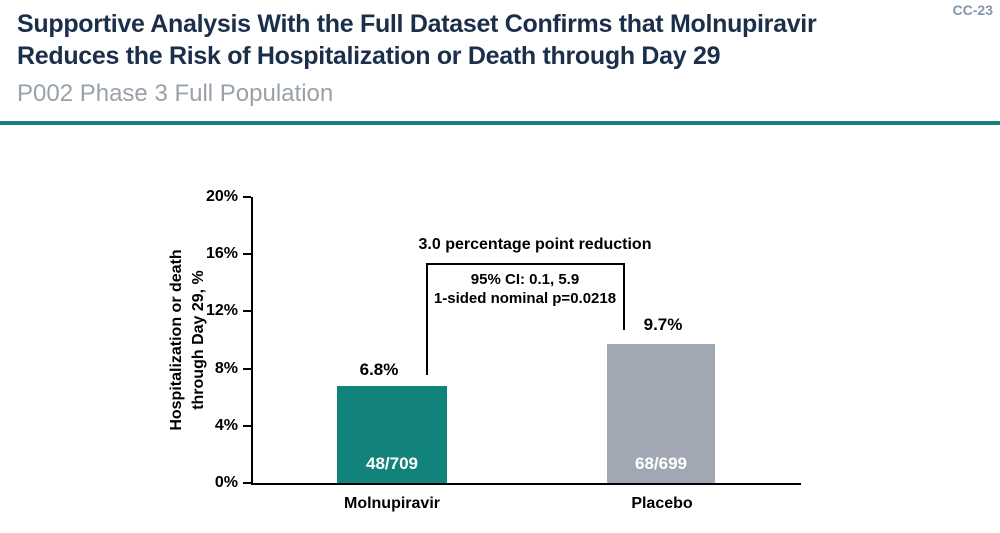 The width and height of the screenshot is (1000, 533). Describe the element at coordinates (525, 279) in the screenshot. I see `ci-annotation: 95% CI: 0.1, 5.9` at that location.